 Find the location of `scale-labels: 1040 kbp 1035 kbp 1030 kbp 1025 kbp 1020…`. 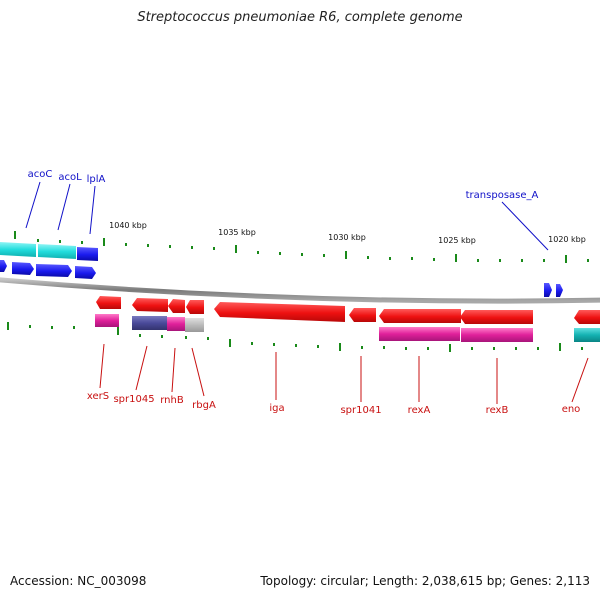

scale-labels: 1040 kbp 1035 kbp 1030 kbp 1025 kbp 1020… is located at coordinates (347, 233).